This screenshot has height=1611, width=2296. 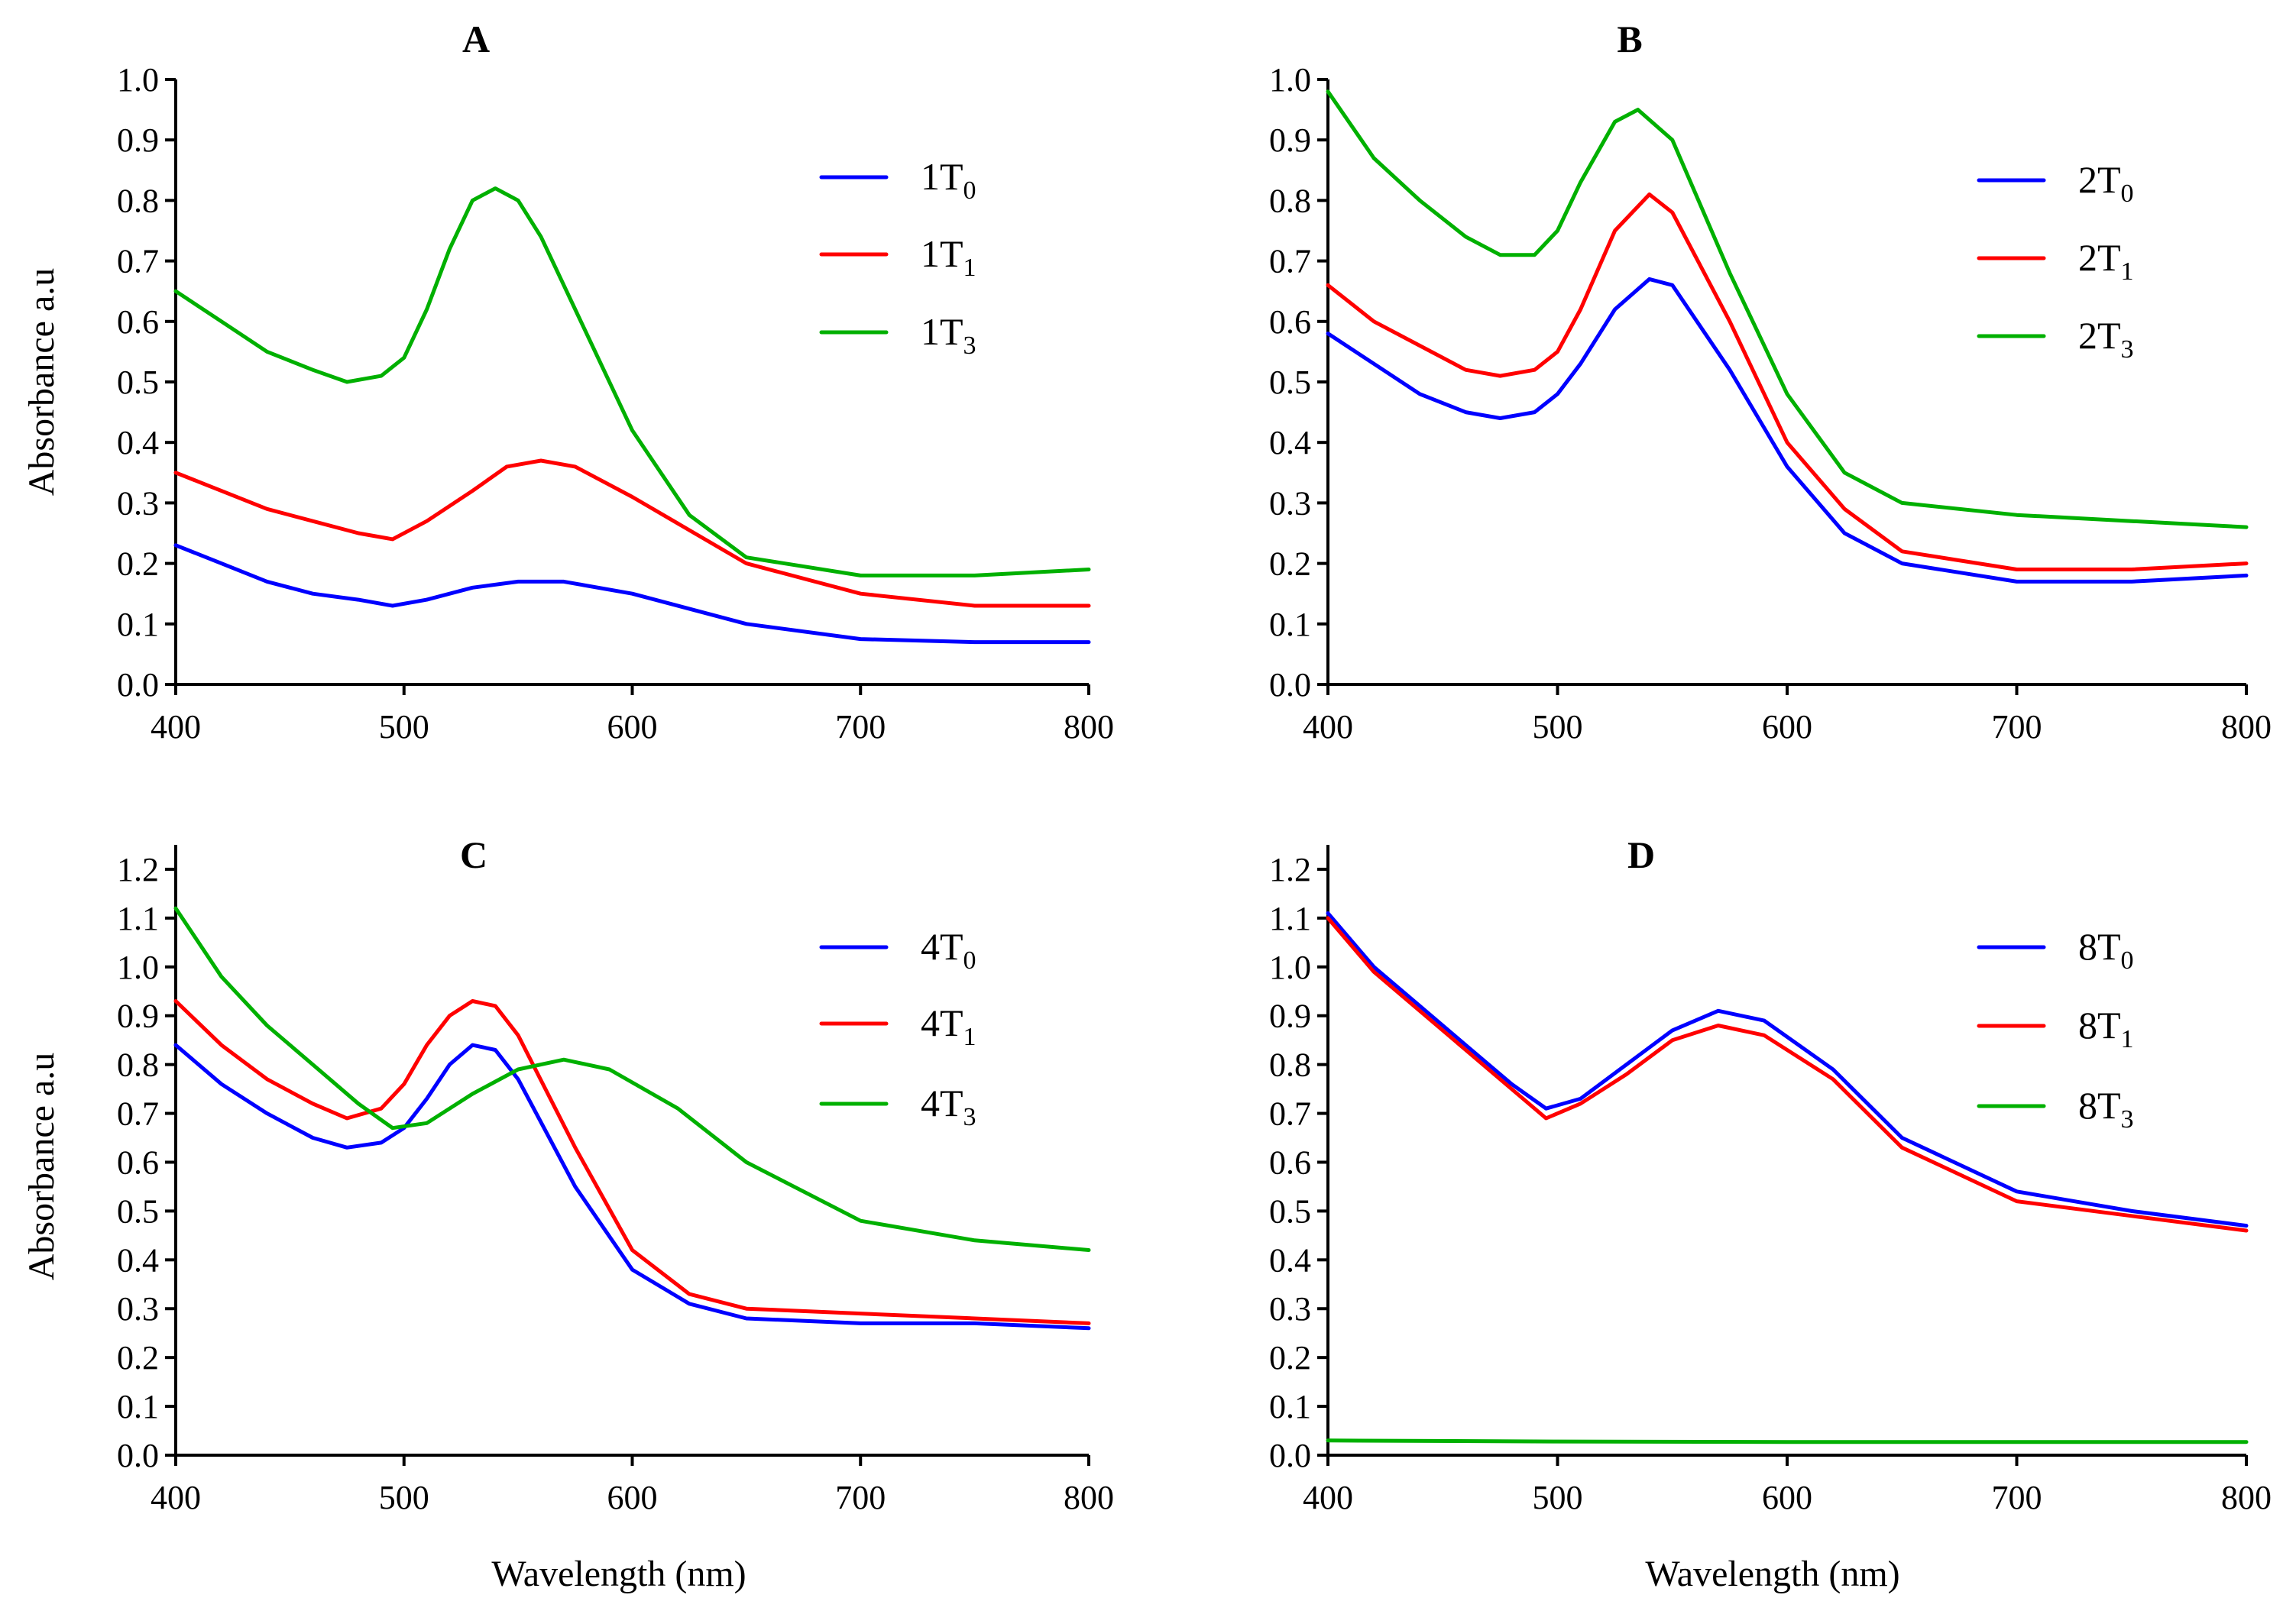 What do you see at coordinates (1290, 1309) in the screenshot?
I see `panel-d-y-tick-label: 0.3` at bounding box center [1290, 1309].